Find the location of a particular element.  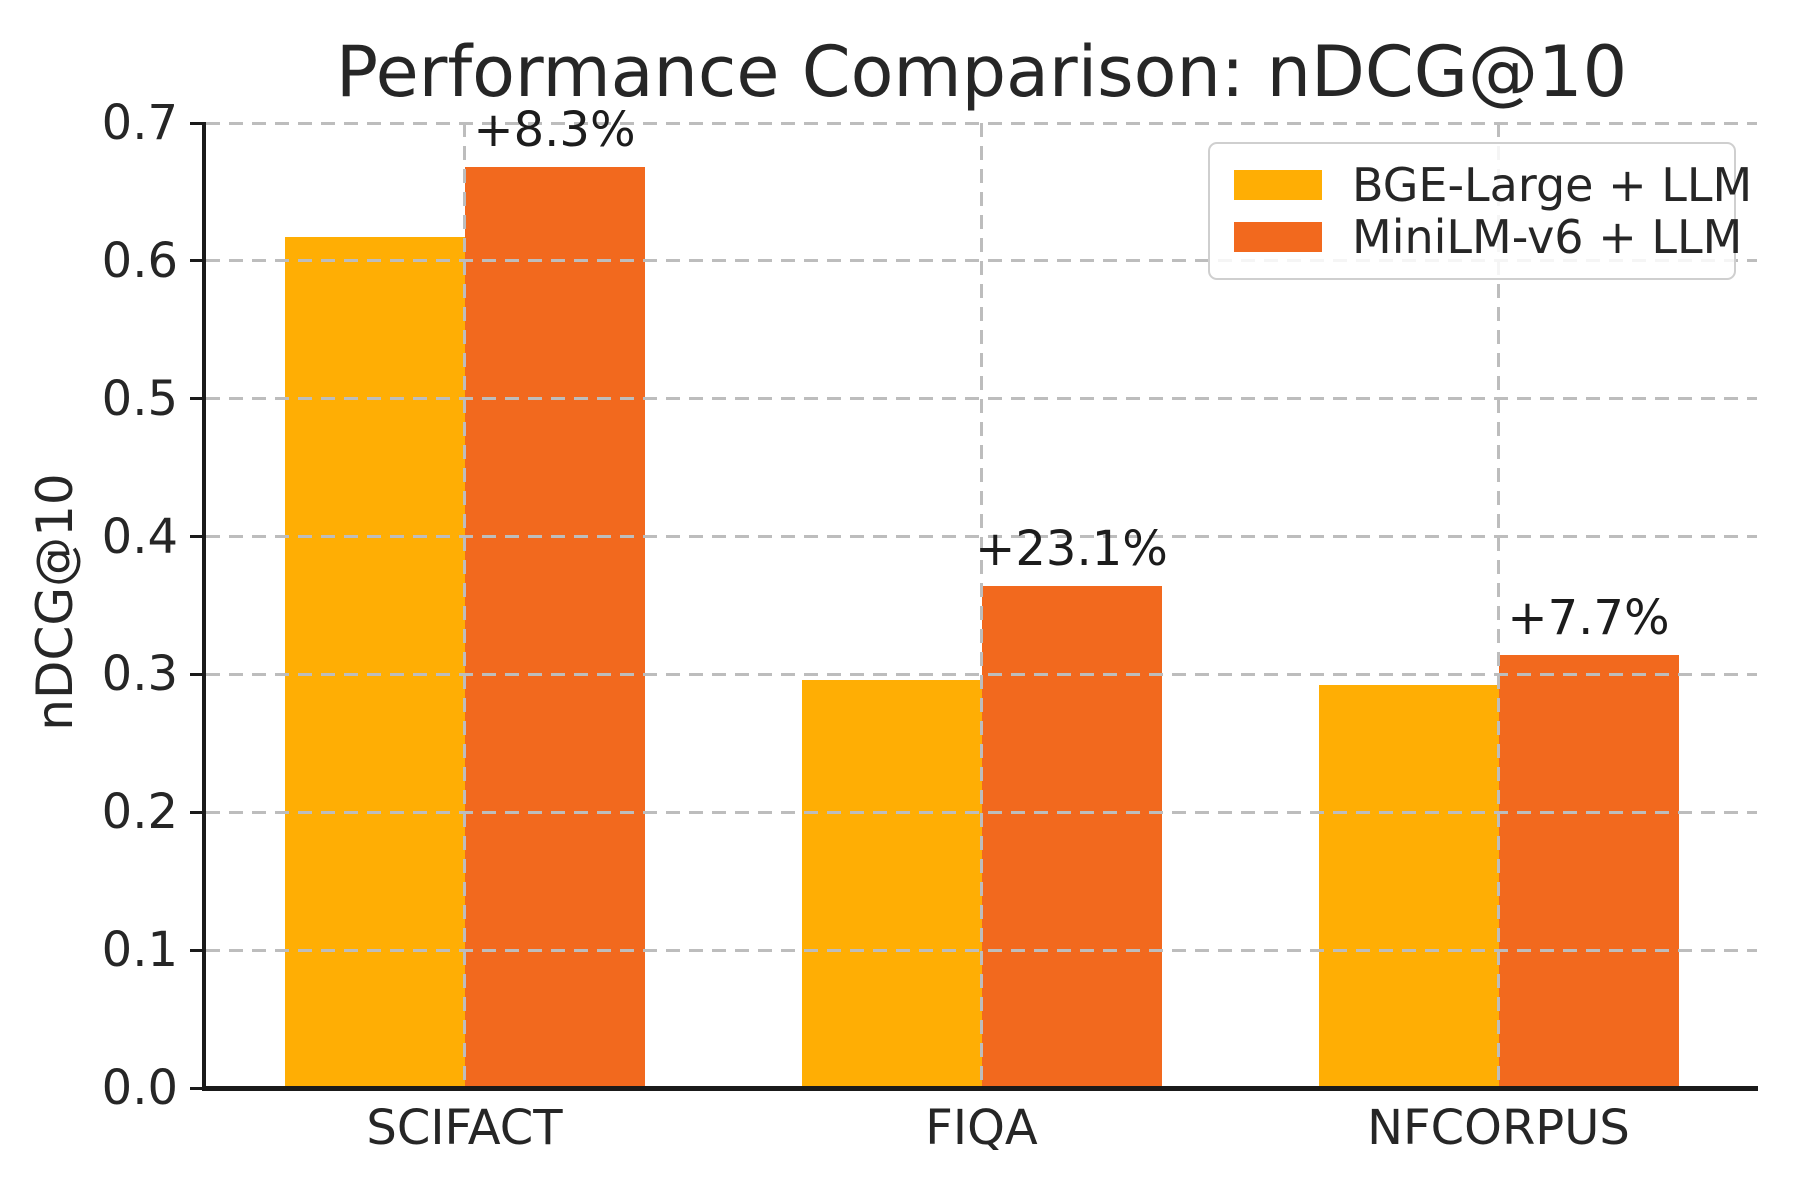

x-axis-spine is located at coordinates (980, 1088).